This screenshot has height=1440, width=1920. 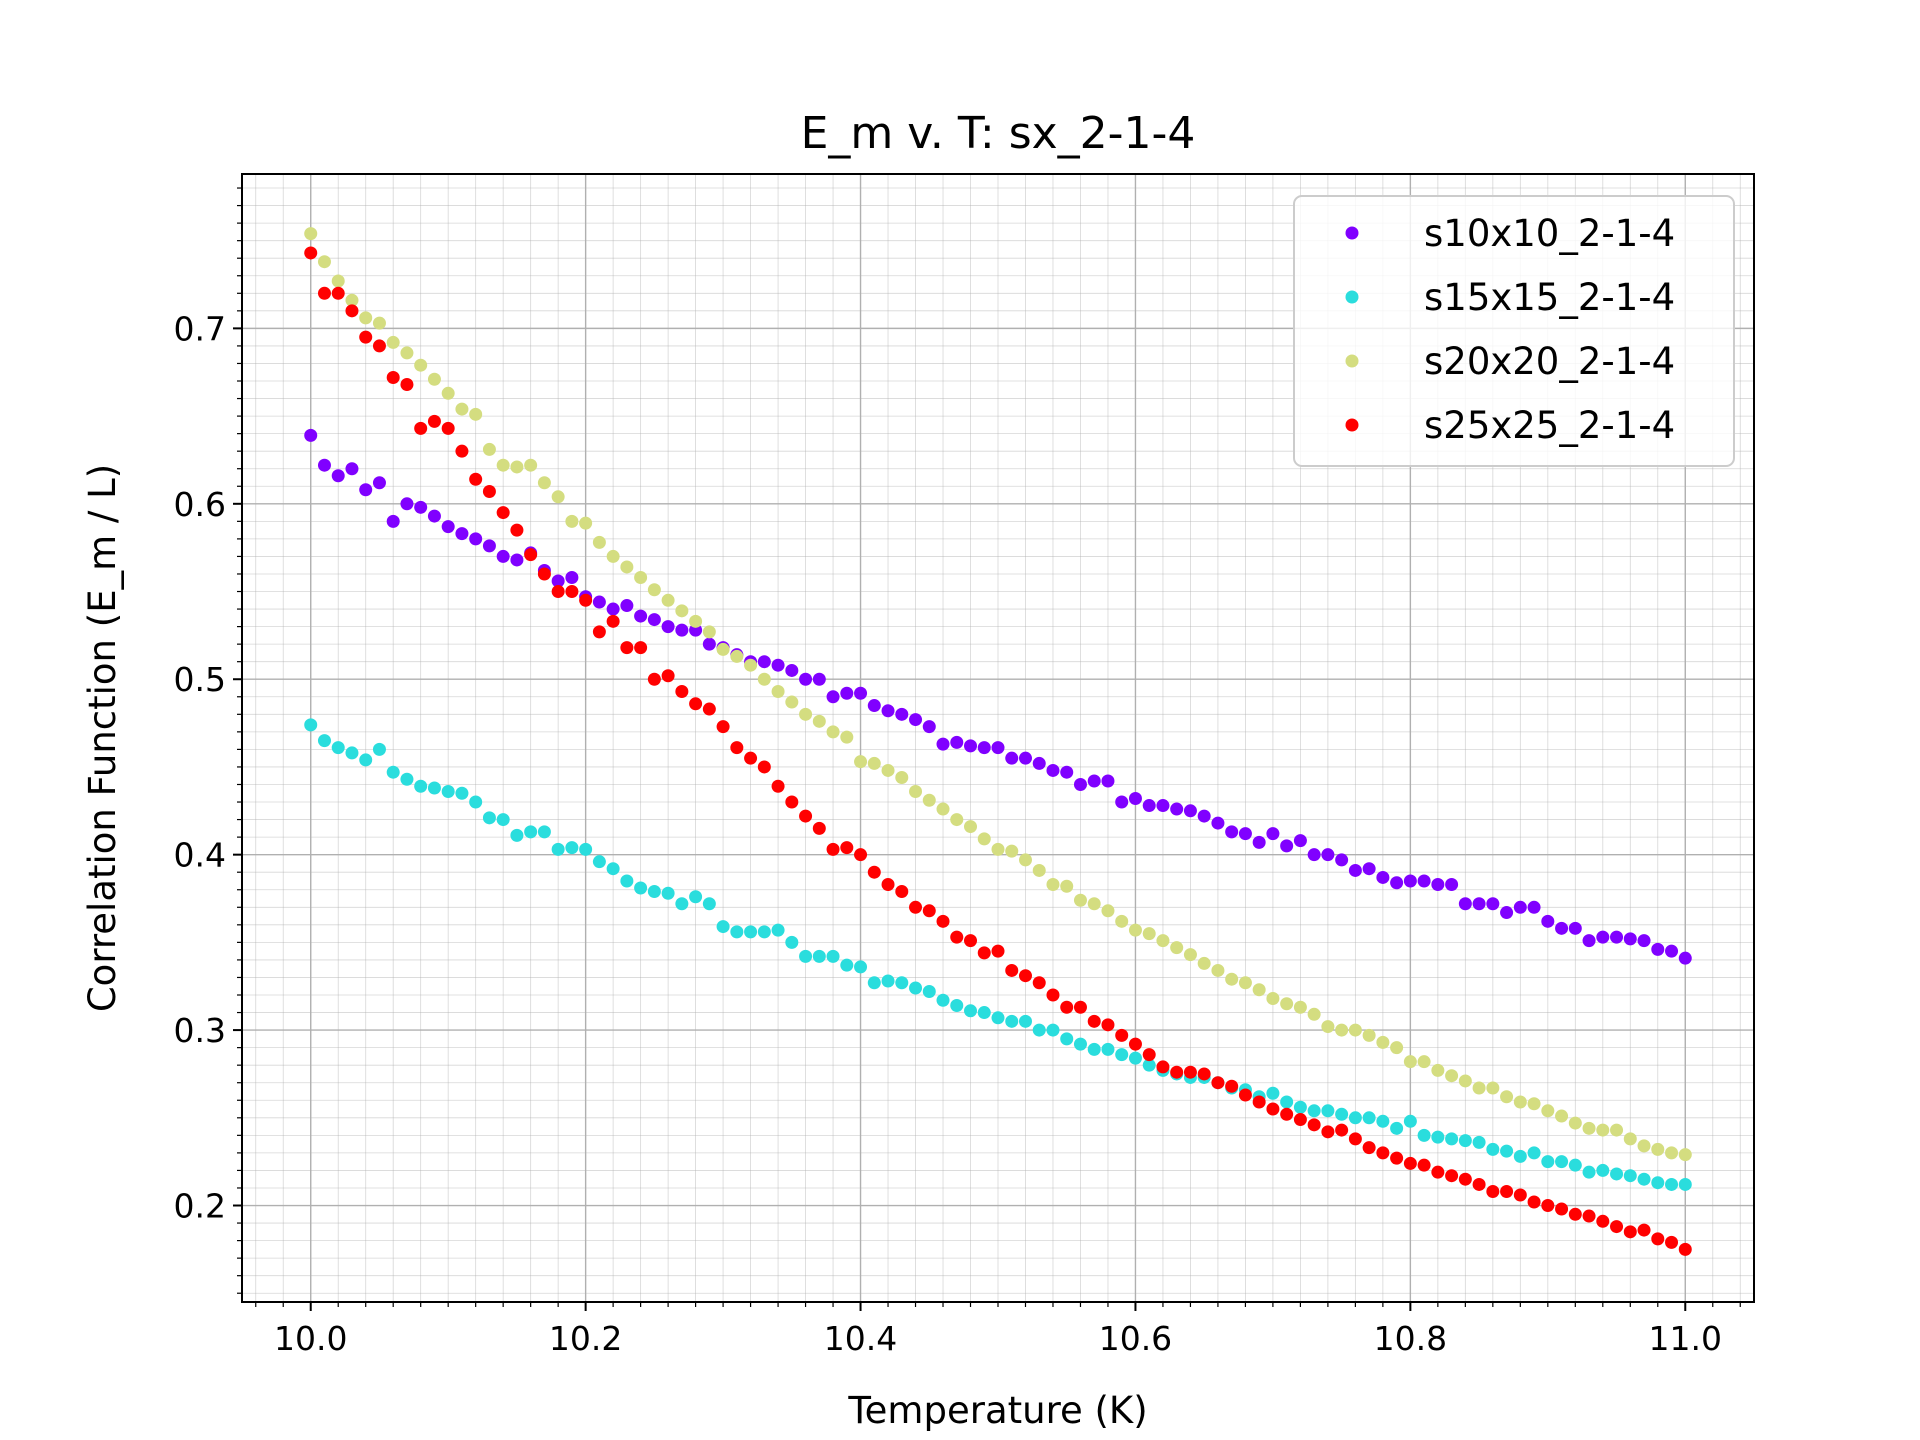 What do you see at coordinates (998, 133) in the screenshot?
I see `chart-title: E_m v. T: sx_2-1-4` at bounding box center [998, 133].